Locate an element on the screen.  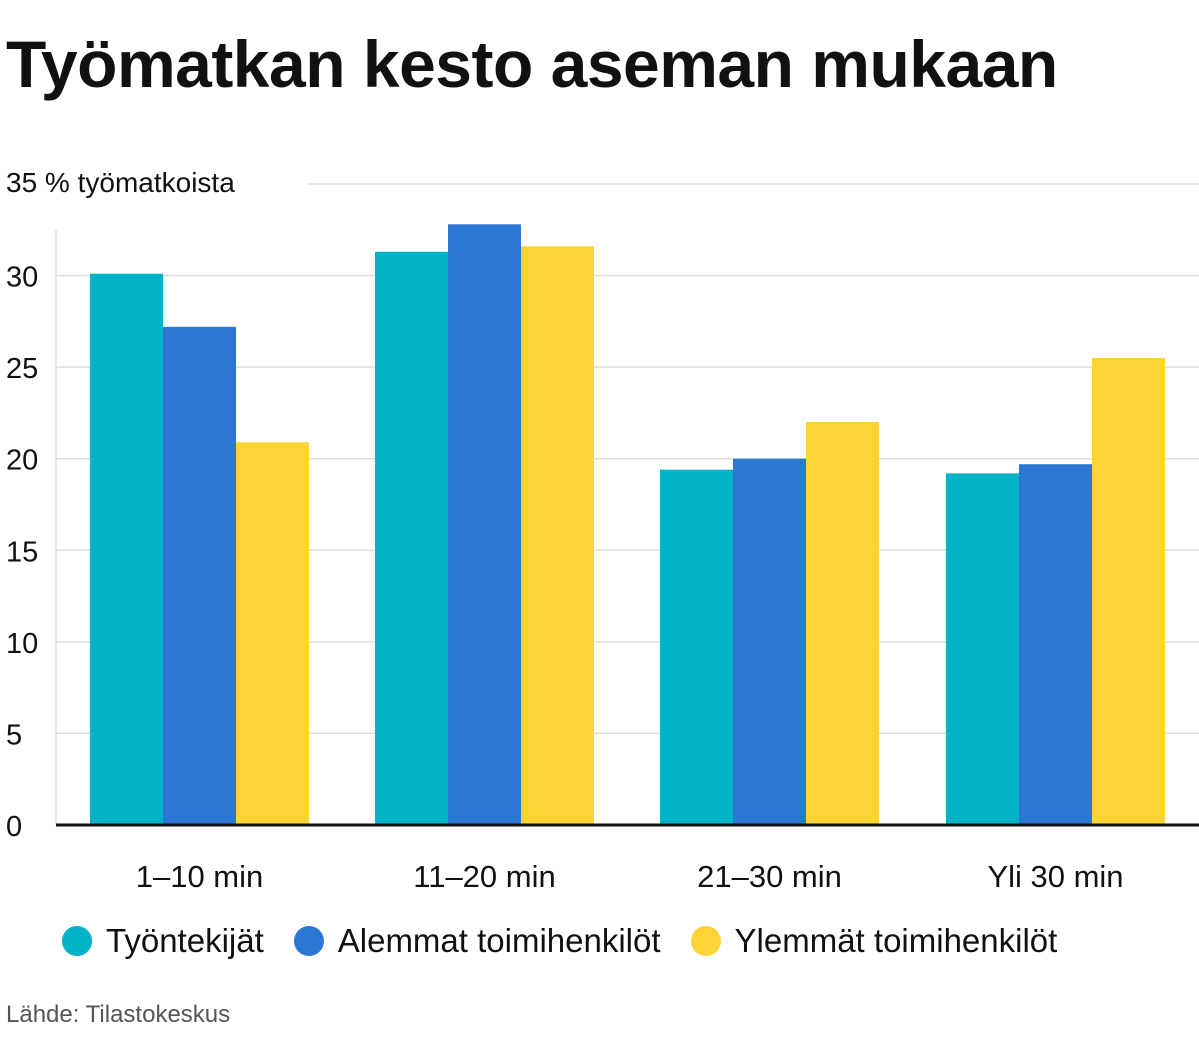
legend-item-ylemmat: Ylemmät toimihenkilöt is located at coordinates (874, 941).